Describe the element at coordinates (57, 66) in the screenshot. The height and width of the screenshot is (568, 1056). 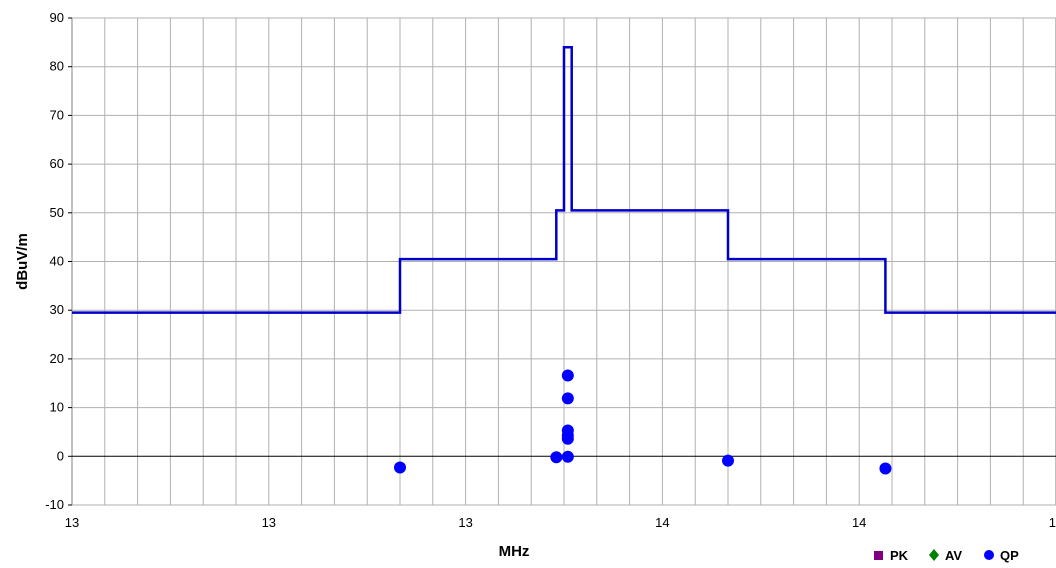
I see `y-tick-label: 80` at that location.